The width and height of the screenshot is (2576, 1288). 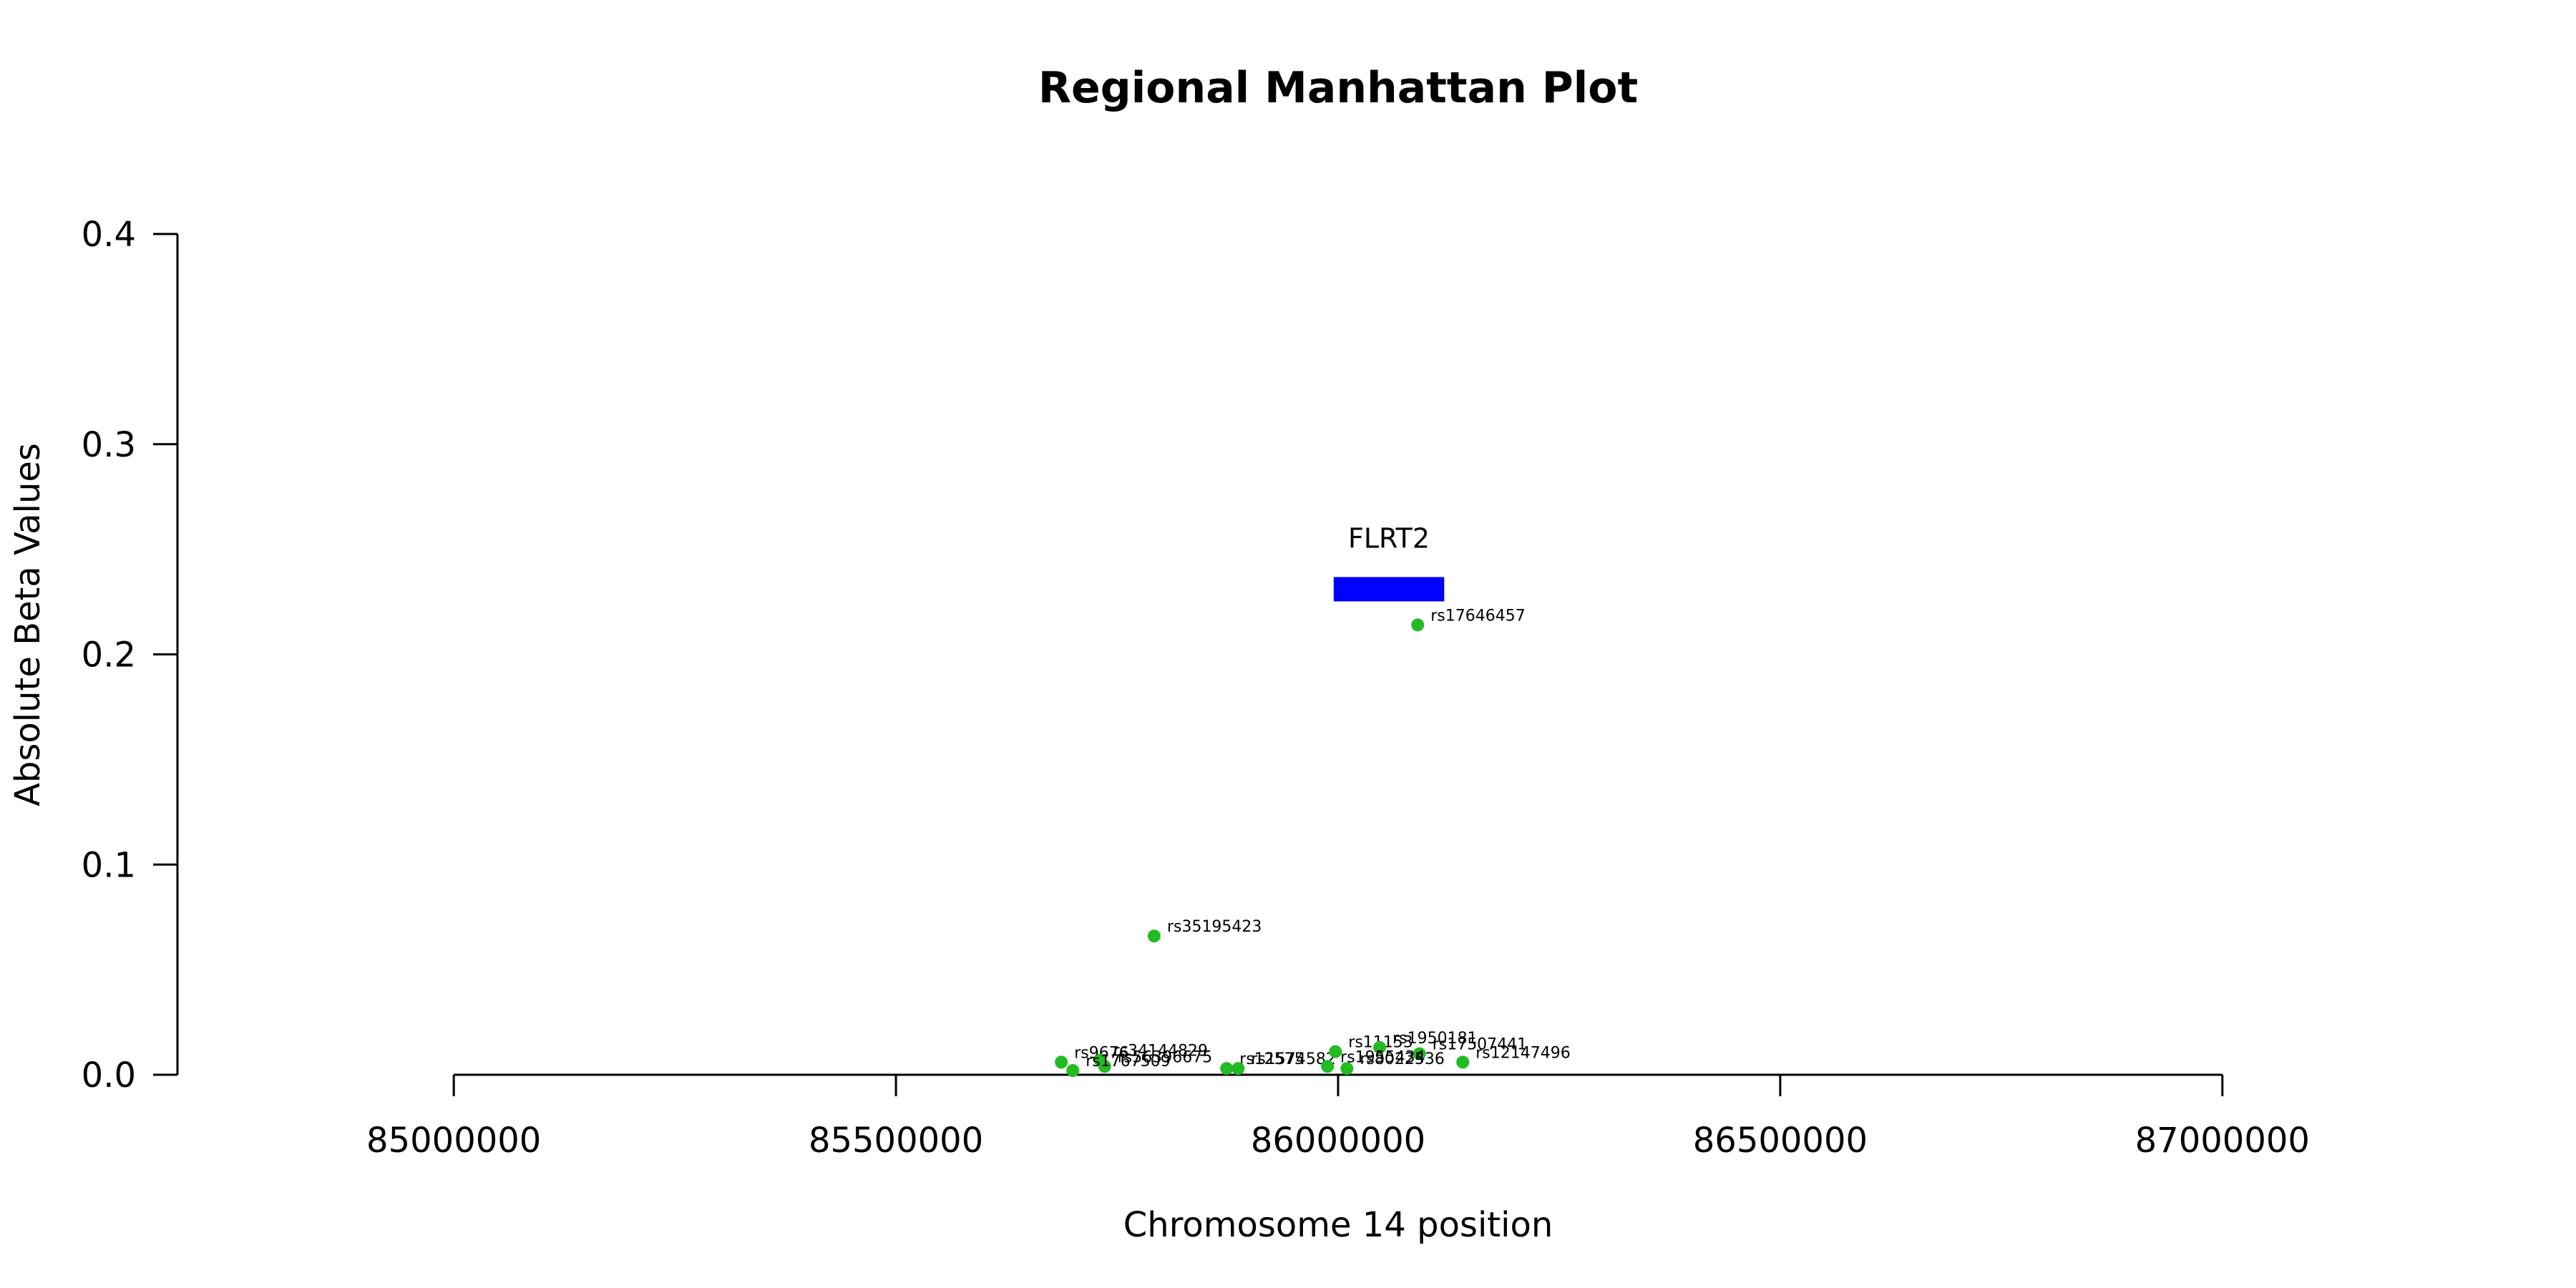 I want to click on snp-label: rs17646457, so click(x=1478, y=616).